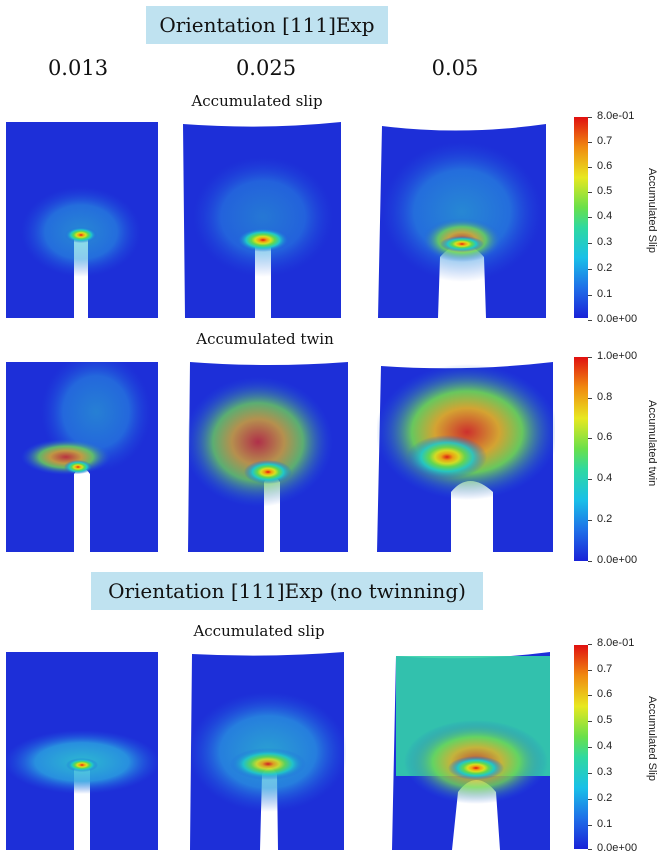 This screenshot has width=666, height=859. What do you see at coordinates (600, 141) in the screenshot?
I see `slip-tick: 0.7` at bounding box center [600, 141].